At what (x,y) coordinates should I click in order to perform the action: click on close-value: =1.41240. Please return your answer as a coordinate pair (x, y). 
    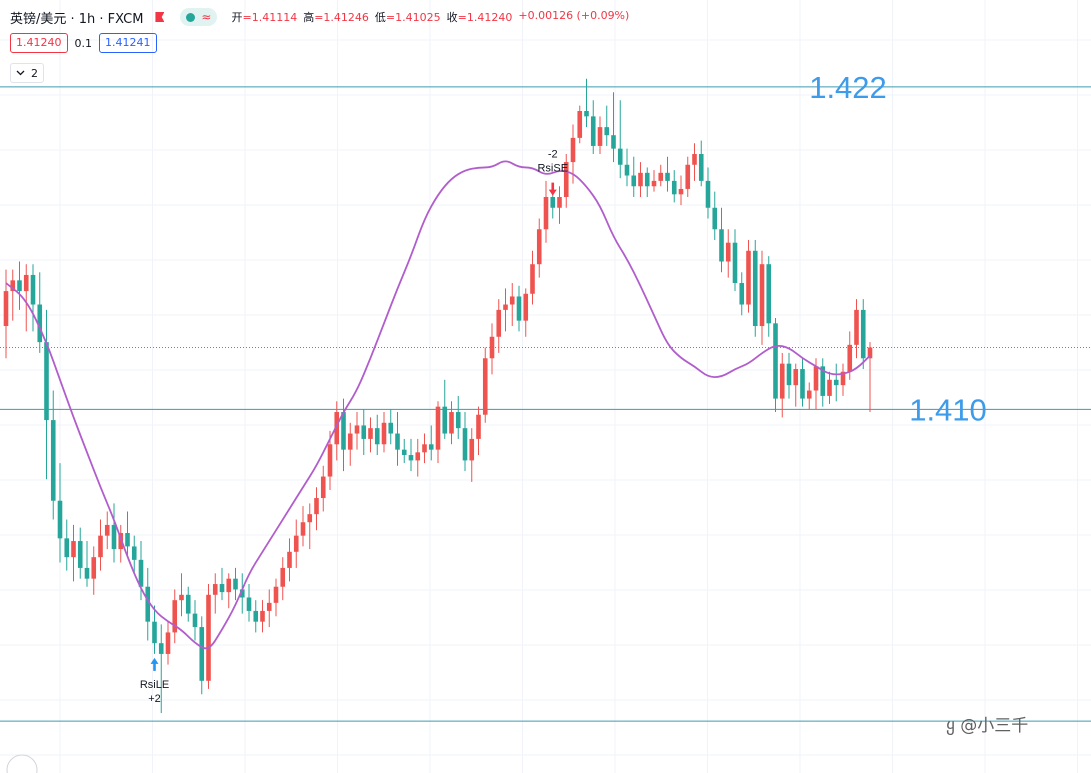
    Looking at the image, I should click on (485, 17).